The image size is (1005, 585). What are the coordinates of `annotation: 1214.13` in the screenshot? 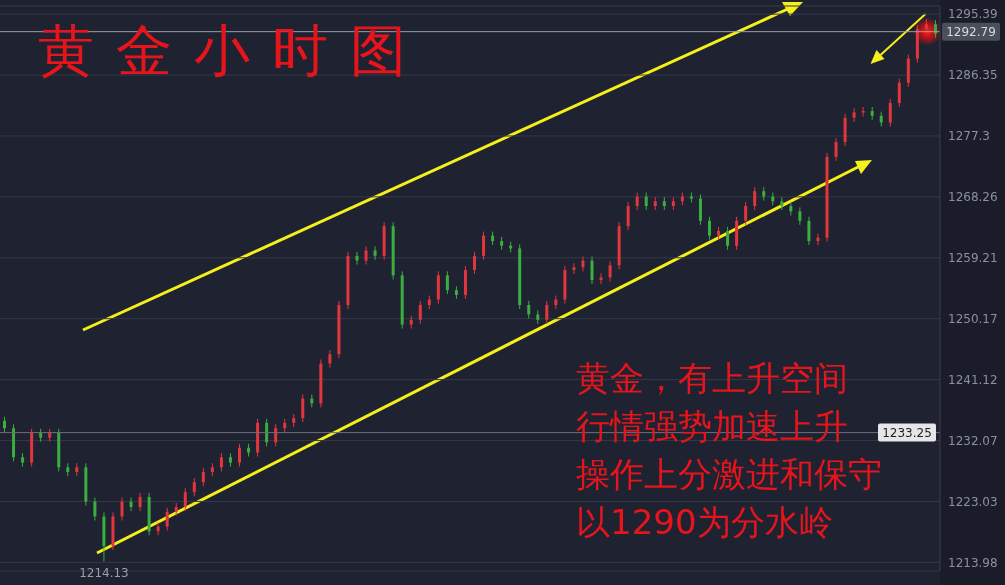 It's located at (104, 573).